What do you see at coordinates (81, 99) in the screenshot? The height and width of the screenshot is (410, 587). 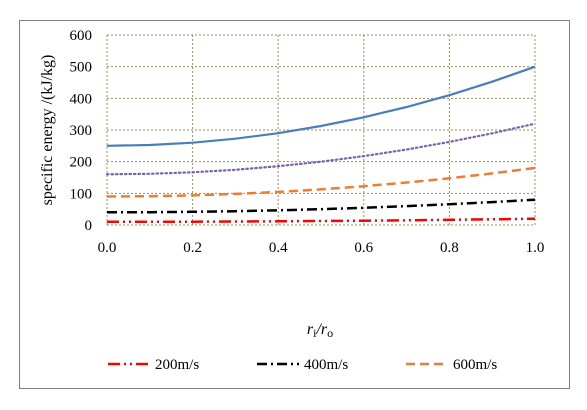 I see `y-tick-label: 400` at bounding box center [81, 99].